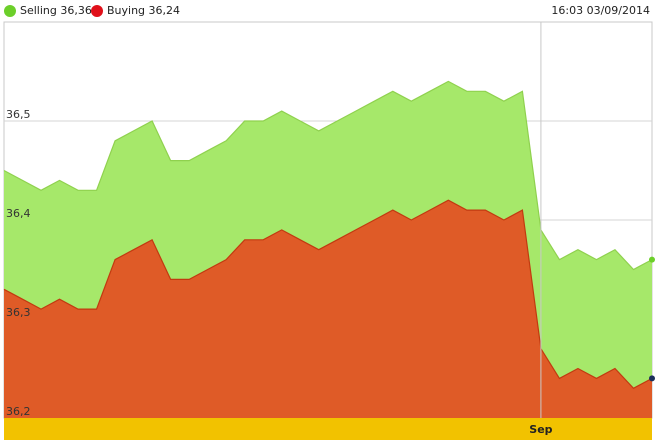  Describe the element at coordinates (652, 378) in the screenshot. I see `buying-end-marker` at that location.